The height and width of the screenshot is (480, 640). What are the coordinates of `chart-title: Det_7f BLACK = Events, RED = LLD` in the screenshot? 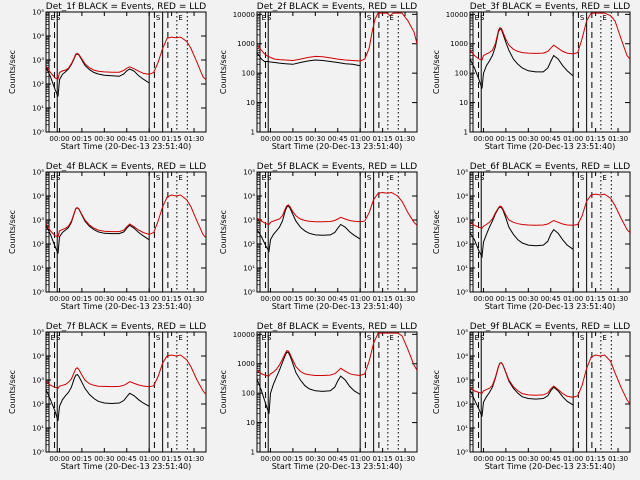 It's located at (126, 327).